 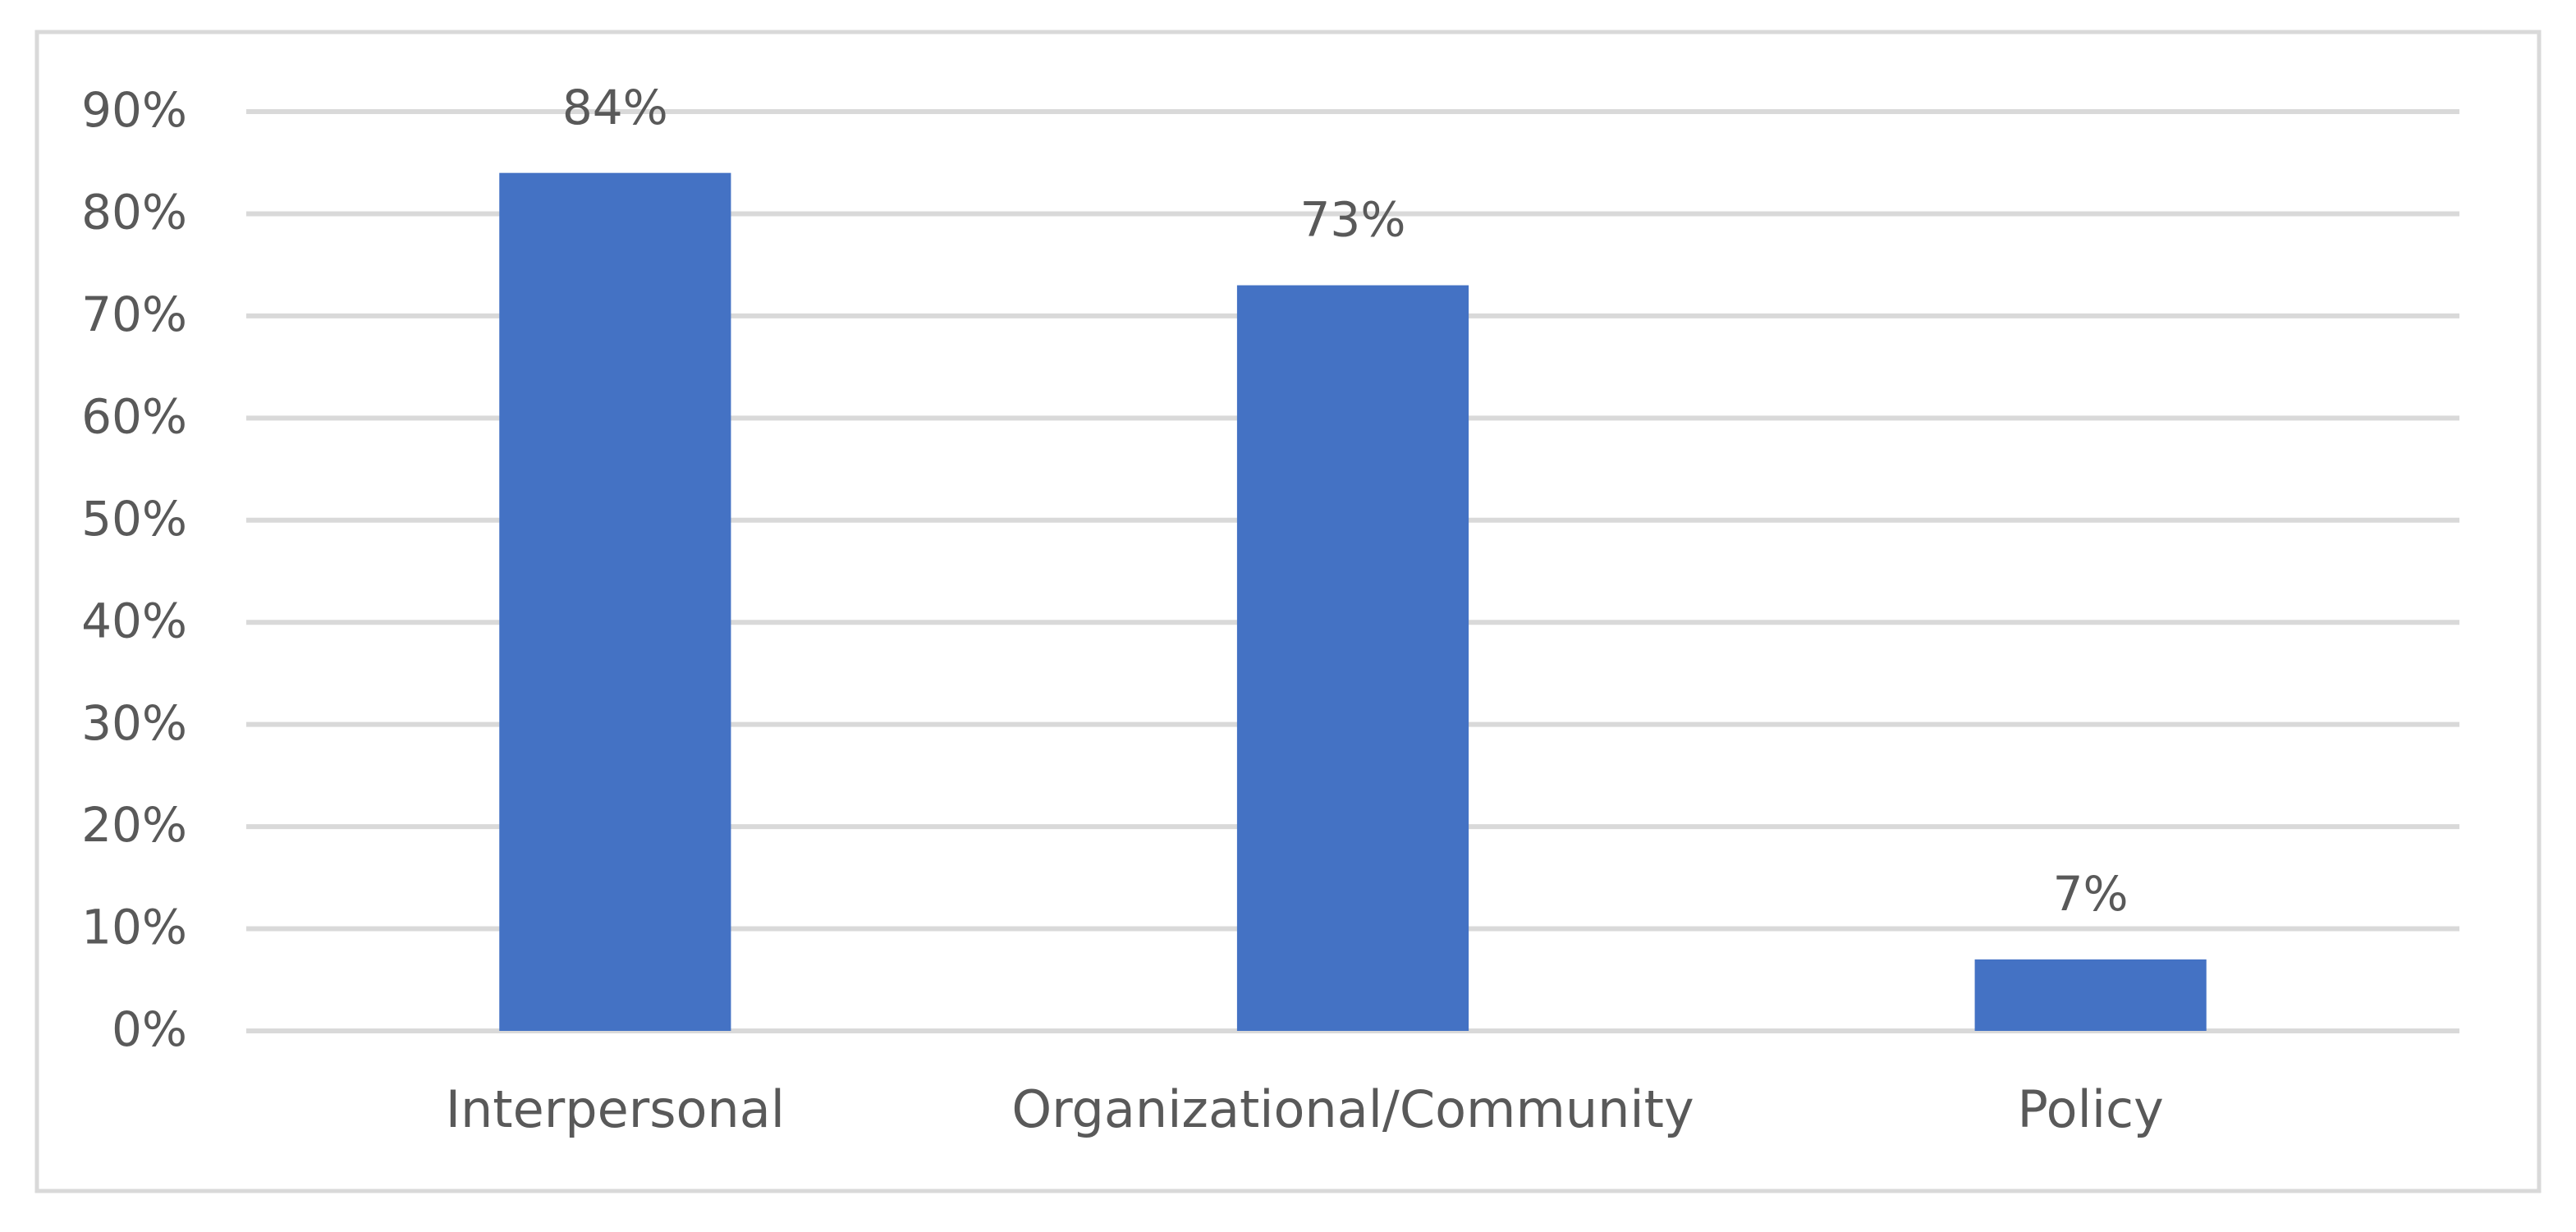 What do you see at coordinates (1353, 220) in the screenshot?
I see `value-label: 73%` at bounding box center [1353, 220].